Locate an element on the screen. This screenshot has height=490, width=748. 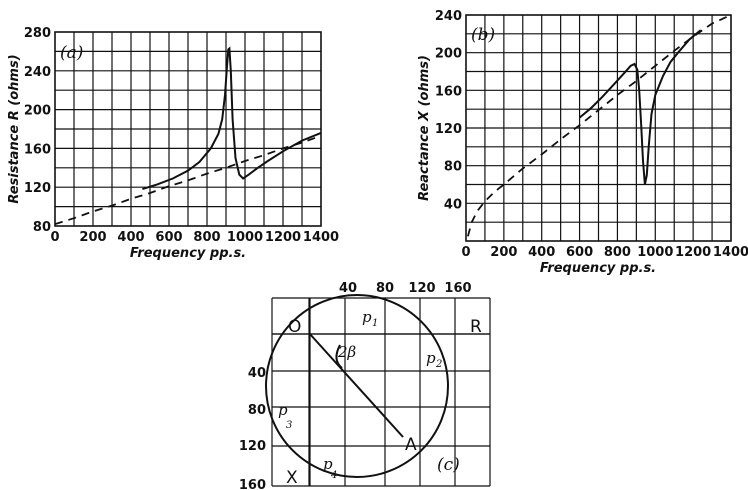
point-p4: p 4 is located at coordinates (330, 468).